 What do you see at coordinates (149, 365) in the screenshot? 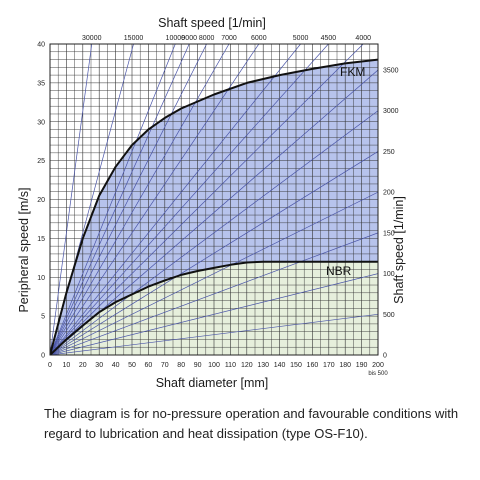
I see `x-tick-label: 60` at bounding box center [149, 365].